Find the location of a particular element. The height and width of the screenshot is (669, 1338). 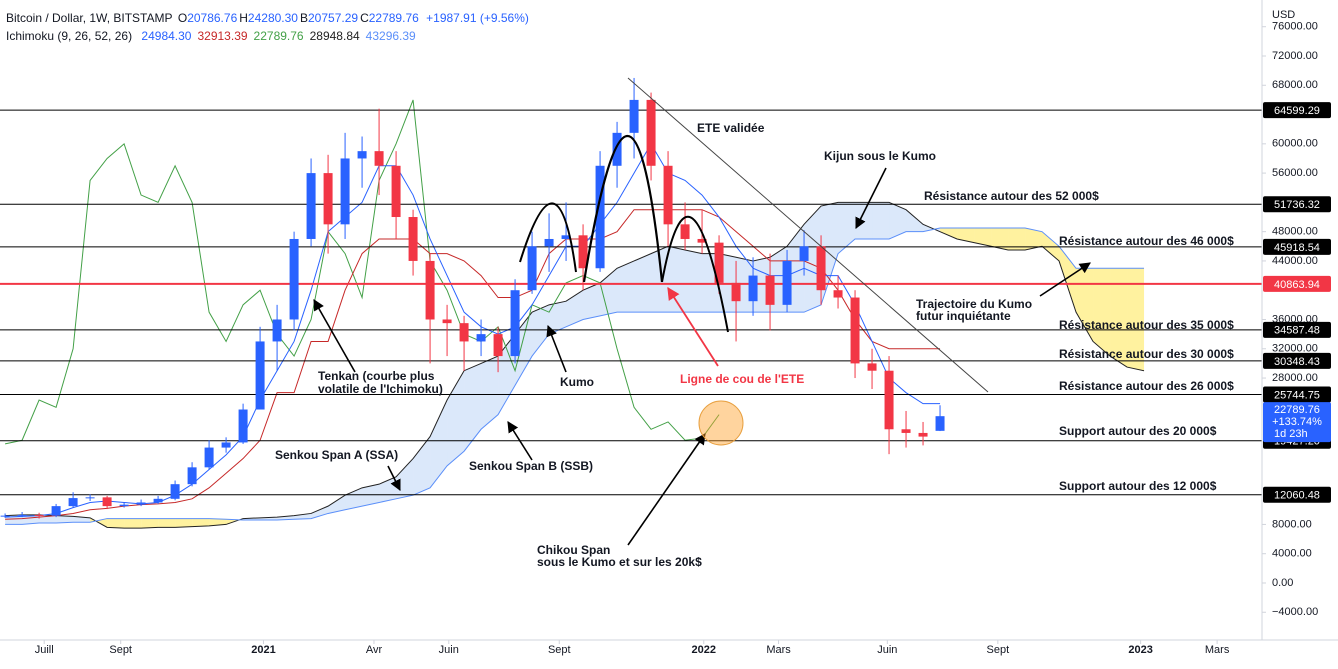

left-shoulder is located at coordinates (548, 237).